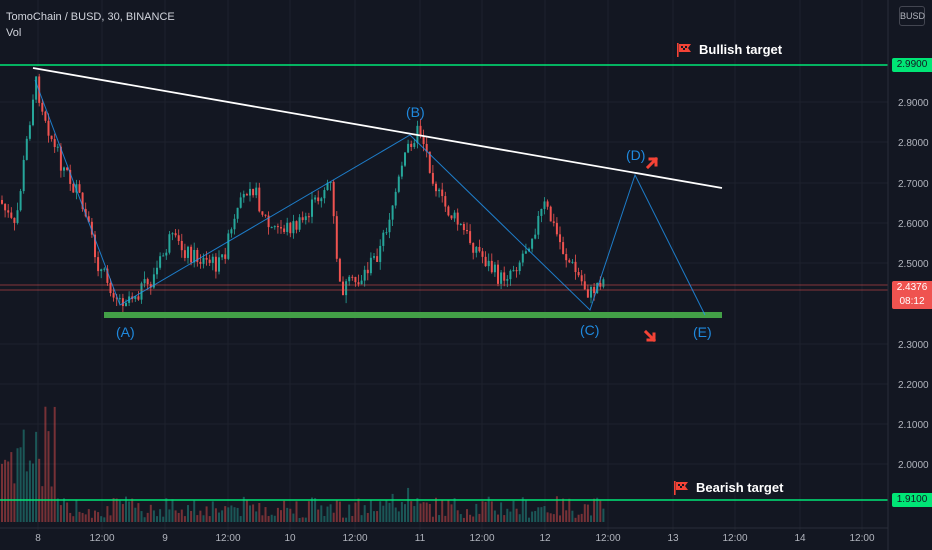 The image size is (932, 550). What do you see at coordinates (90, 25) in the screenshot?
I see `chart-header: TomoChain / BUSD, 30, BINANCE Vol` at bounding box center [90, 25].